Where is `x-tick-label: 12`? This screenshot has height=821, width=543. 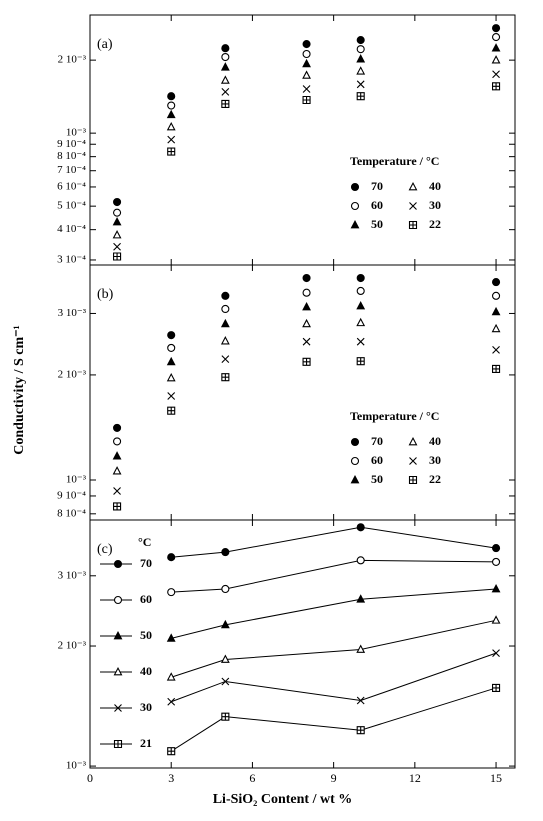 x-tick-label: 12 is located at coordinates (415, 778).